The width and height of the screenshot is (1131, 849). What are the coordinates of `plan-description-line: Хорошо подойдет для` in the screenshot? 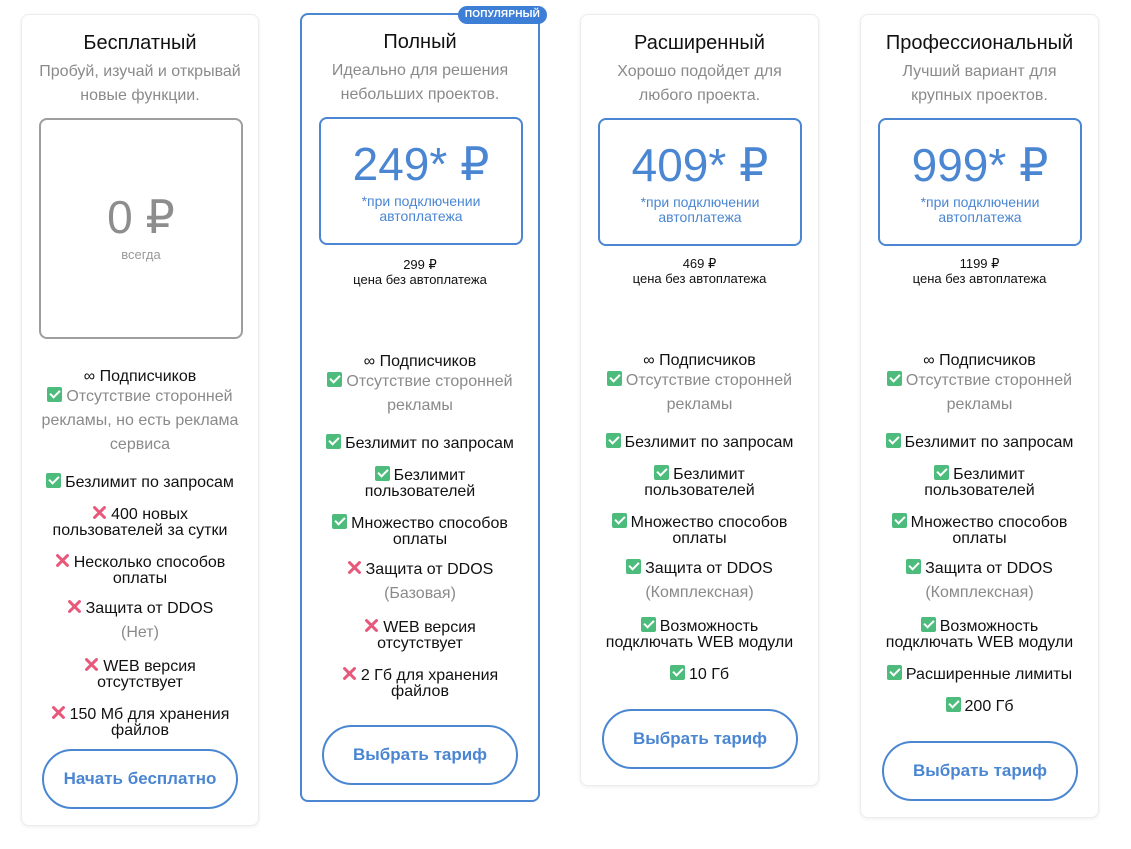 It's located at (699, 71).